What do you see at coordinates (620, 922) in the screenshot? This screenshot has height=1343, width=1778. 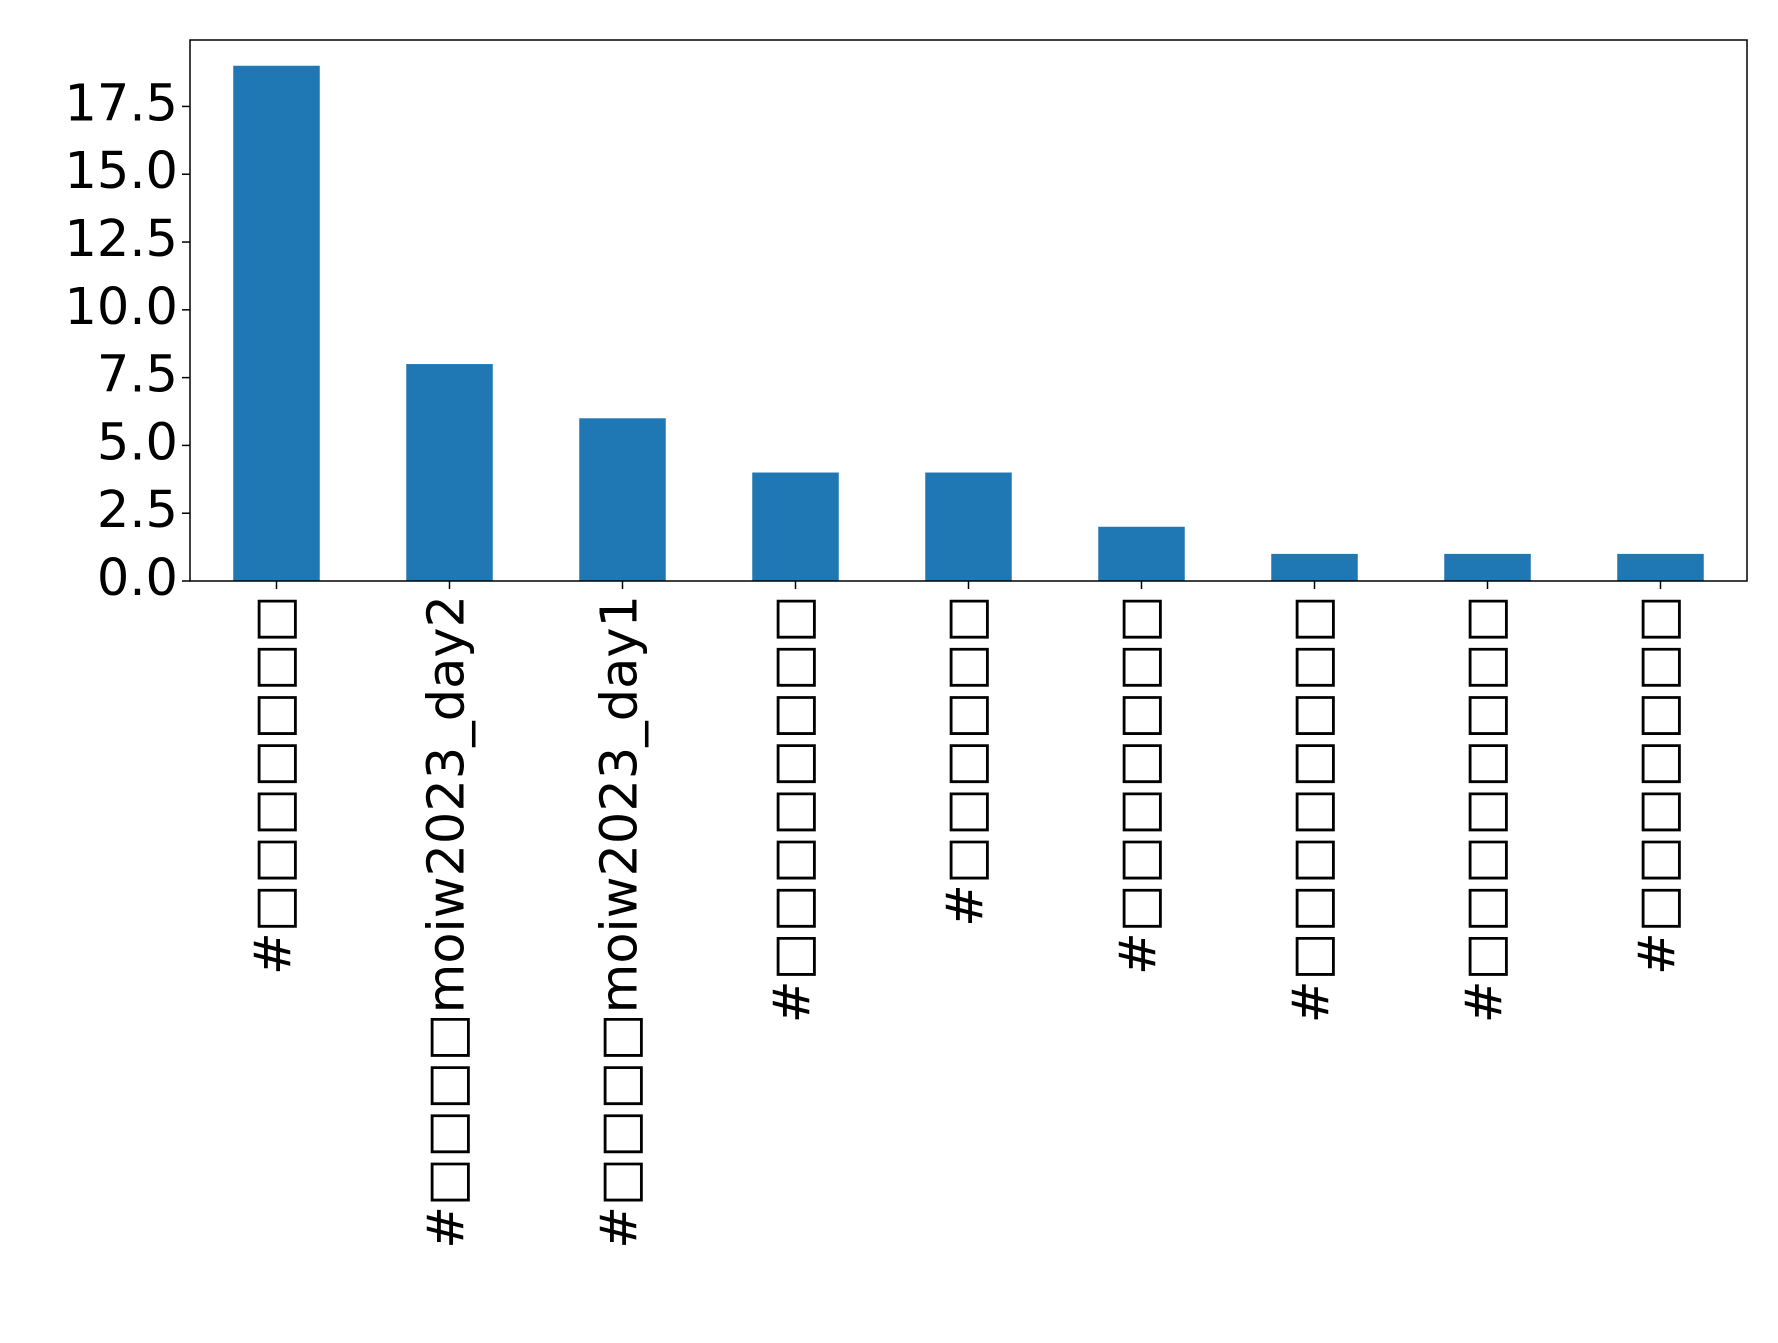 I see `x-tick-label: #□□□□moiw2023_day1` at bounding box center [620, 922].